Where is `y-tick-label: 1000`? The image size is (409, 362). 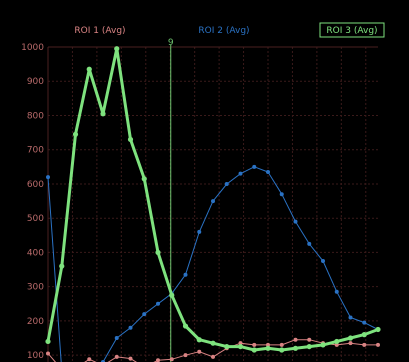
y-tick-label: 1000 is located at coordinates (32, 48).